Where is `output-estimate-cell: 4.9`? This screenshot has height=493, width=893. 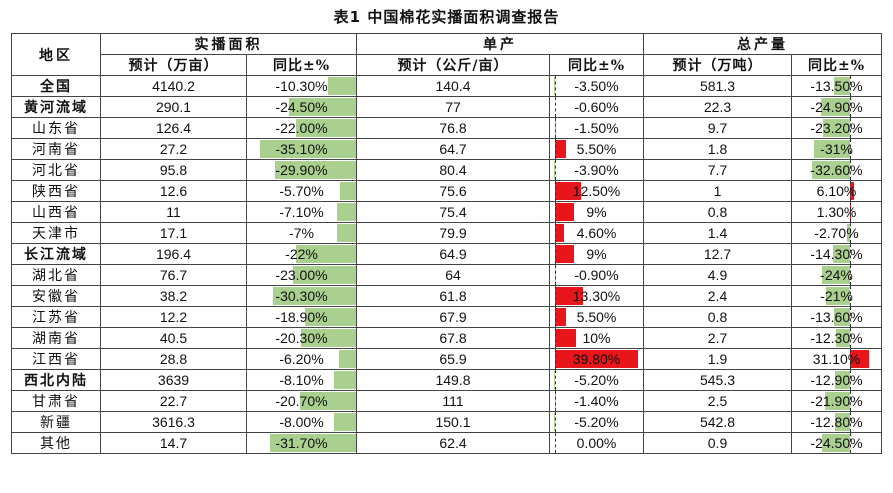 output-estimate-cell: 4.9 is located at coordinates (717, 275).